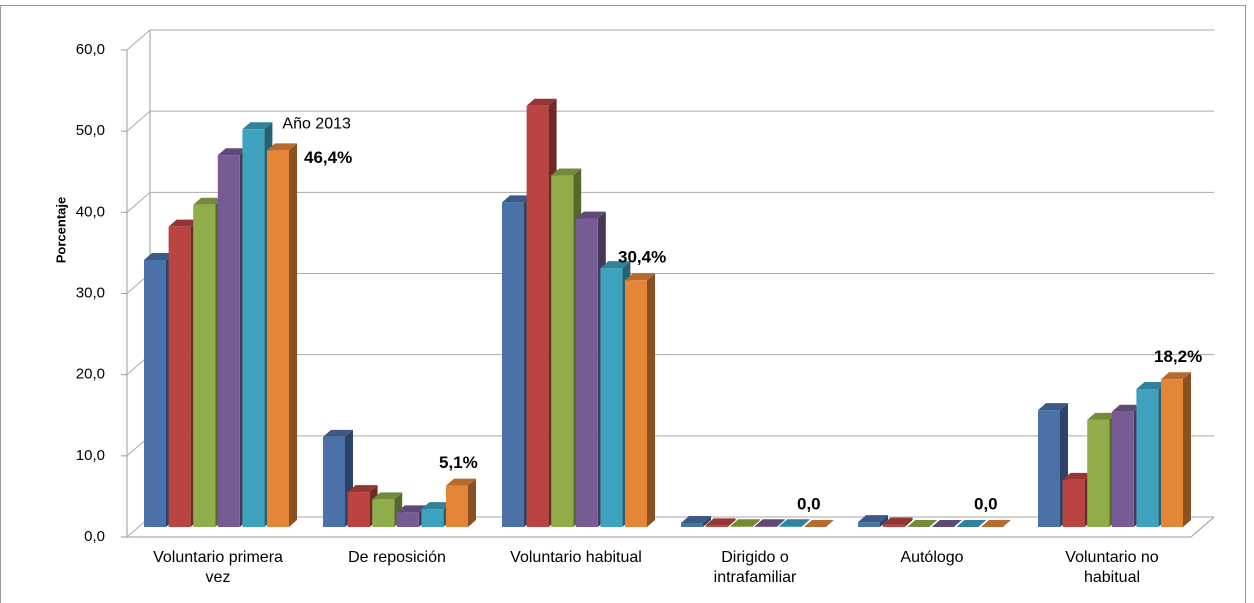 The width and height of the screenshot is (1254, 603). What do you see at coordinates (671, 527) in the screenshot?
I see `floor` at bounding box center [671, 527].